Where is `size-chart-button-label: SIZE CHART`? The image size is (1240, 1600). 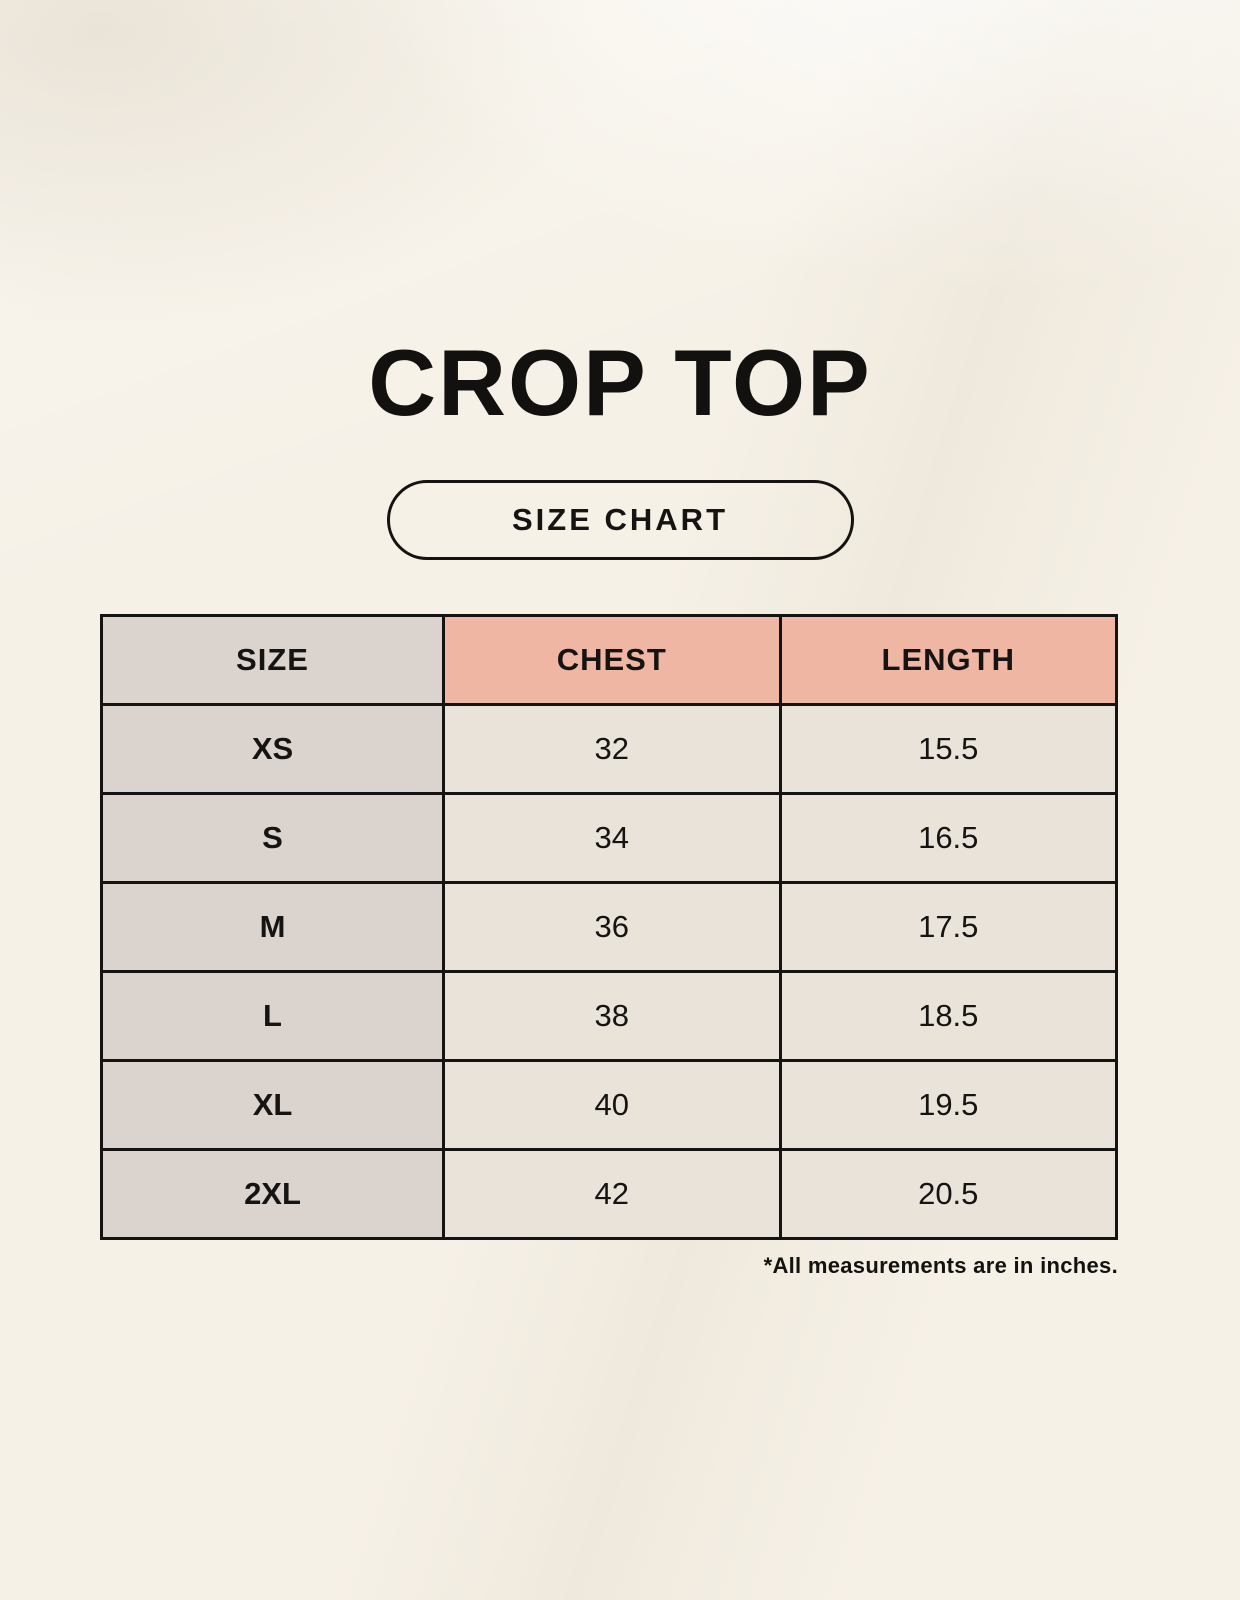
size-chart-button-label: SIZE CHART is located at coordinates (620, 519).